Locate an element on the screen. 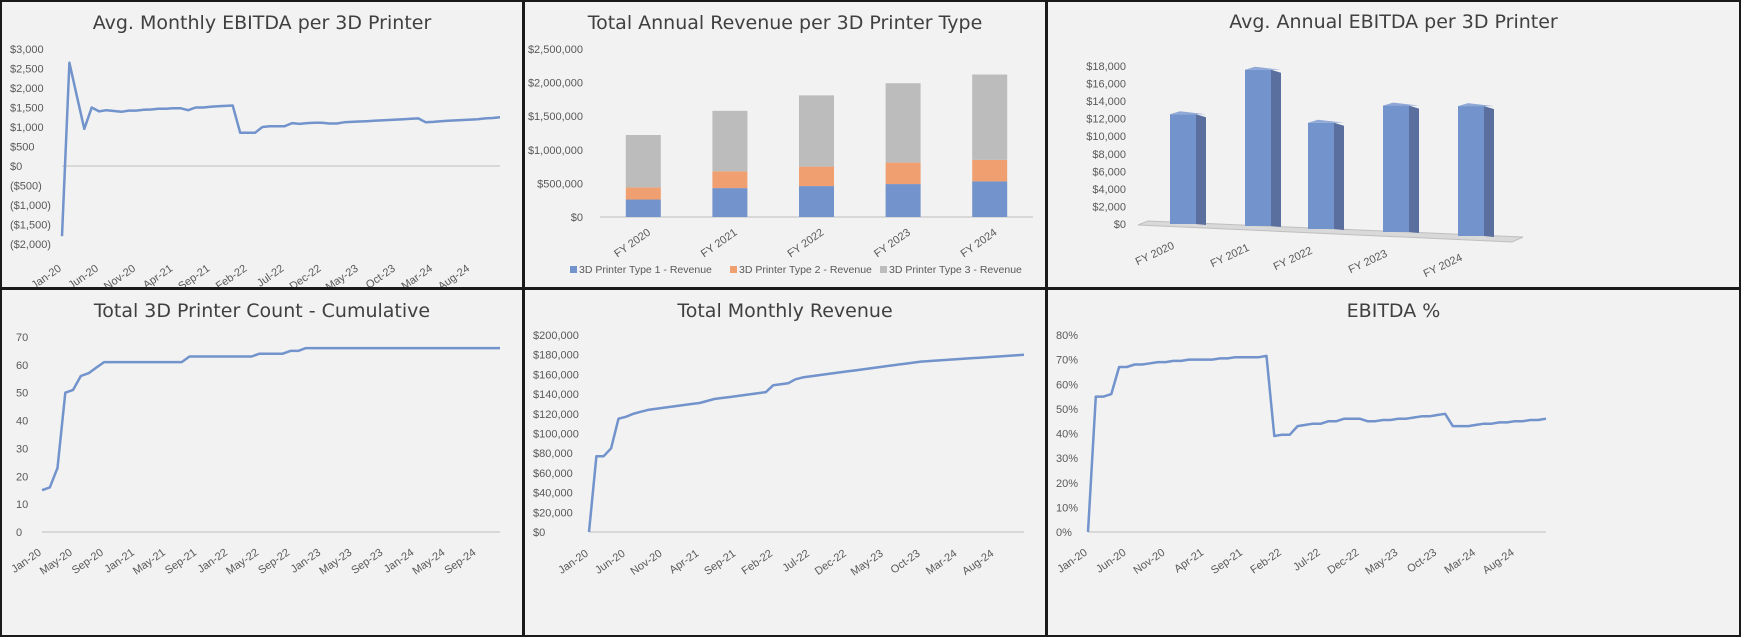 Image resolution: width=1741 pixels, height=637 pixels. x-tick-label: Jan-22 is located at coordinates (213, 561).